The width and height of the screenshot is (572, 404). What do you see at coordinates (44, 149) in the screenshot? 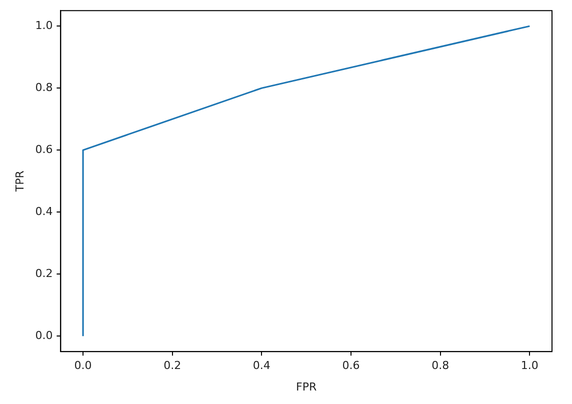
I see `y-tick-label: 0.6` at bounding box center [44, 149].